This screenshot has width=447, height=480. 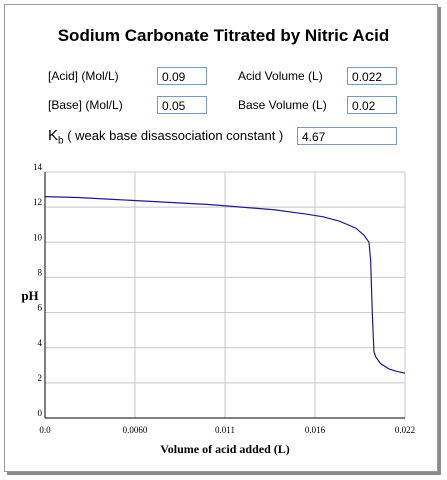 What do you see at coordinates (405, 430) in the screenshot?
I see `x-tick-label: 0.022` at bounding box center [405, 430].